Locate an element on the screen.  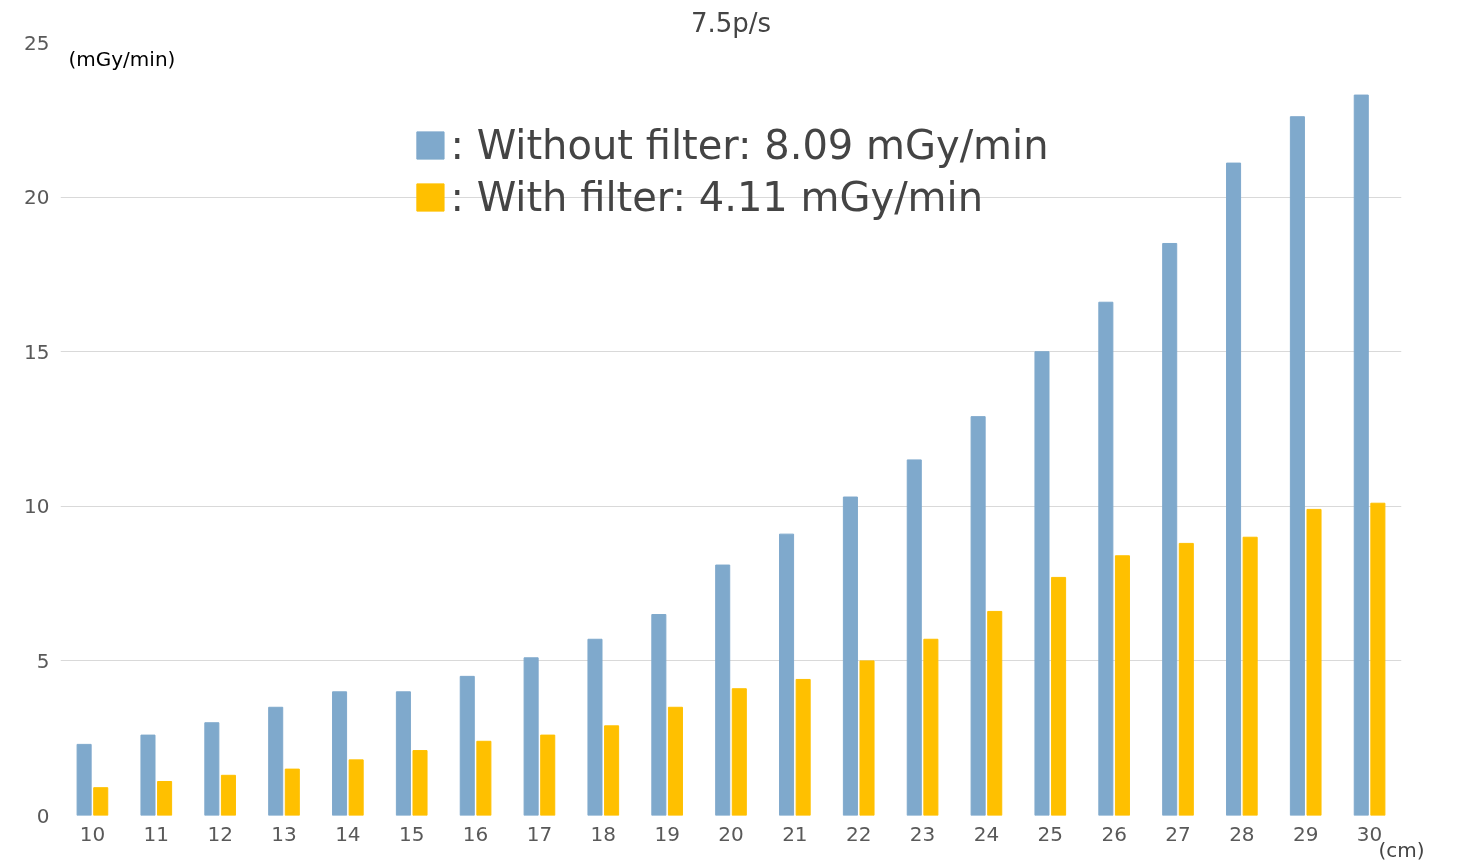
x-tick-label: 17 is located at coordinates (539, 833).